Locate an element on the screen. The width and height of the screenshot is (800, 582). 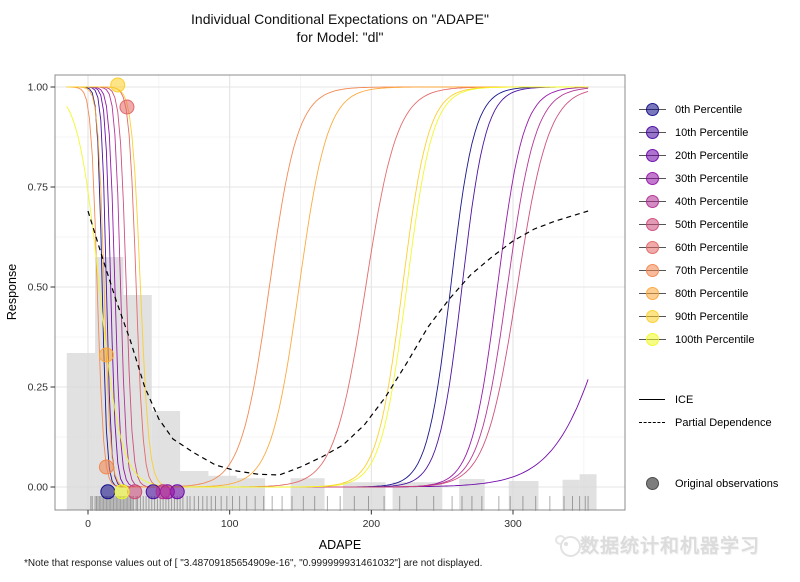
svg-text: 100 is located at coordinates (230, 524).